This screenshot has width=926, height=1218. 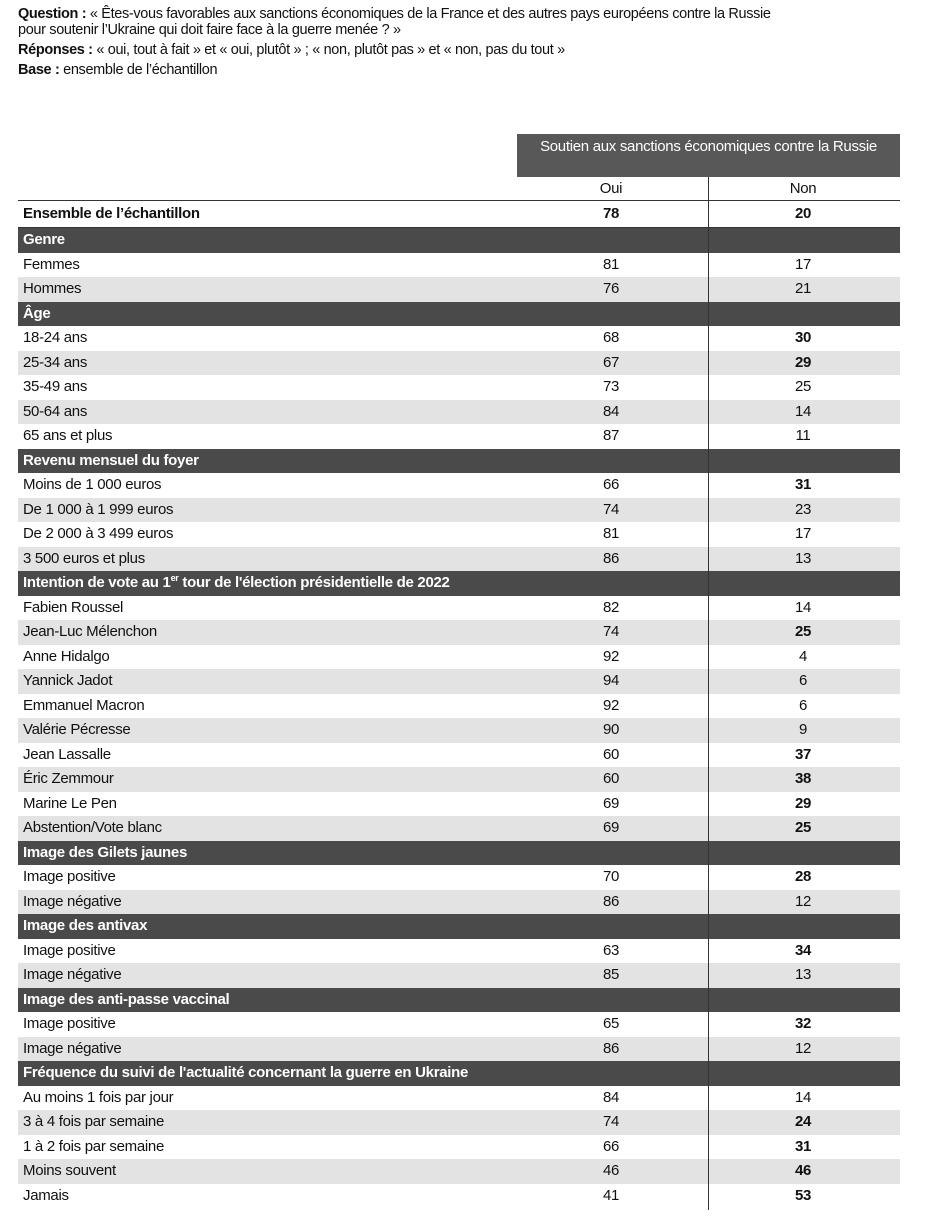 What do you see at coordinates (459, 265) in the screenshot?
I see `table-row: Femmes 81 17` at bounding box center [459, 265].